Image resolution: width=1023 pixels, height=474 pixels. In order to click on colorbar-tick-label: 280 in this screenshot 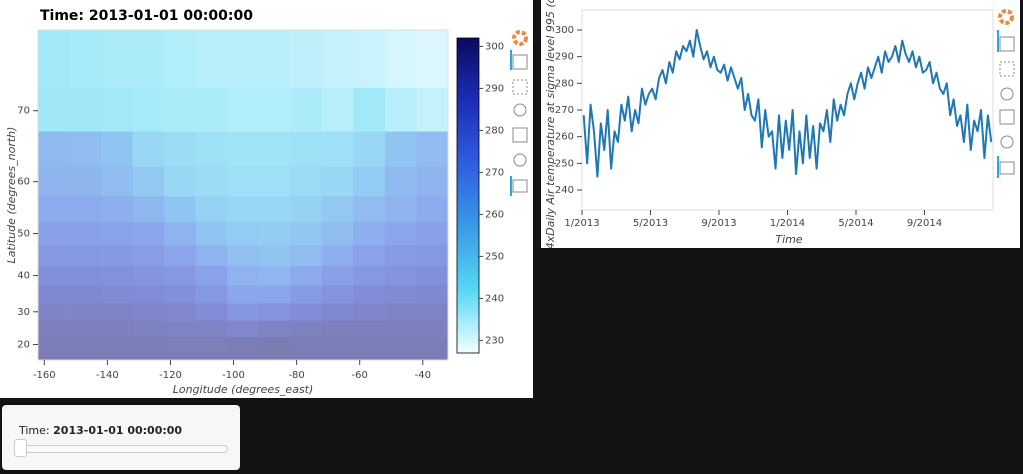, I will do `click(494, 130)`.